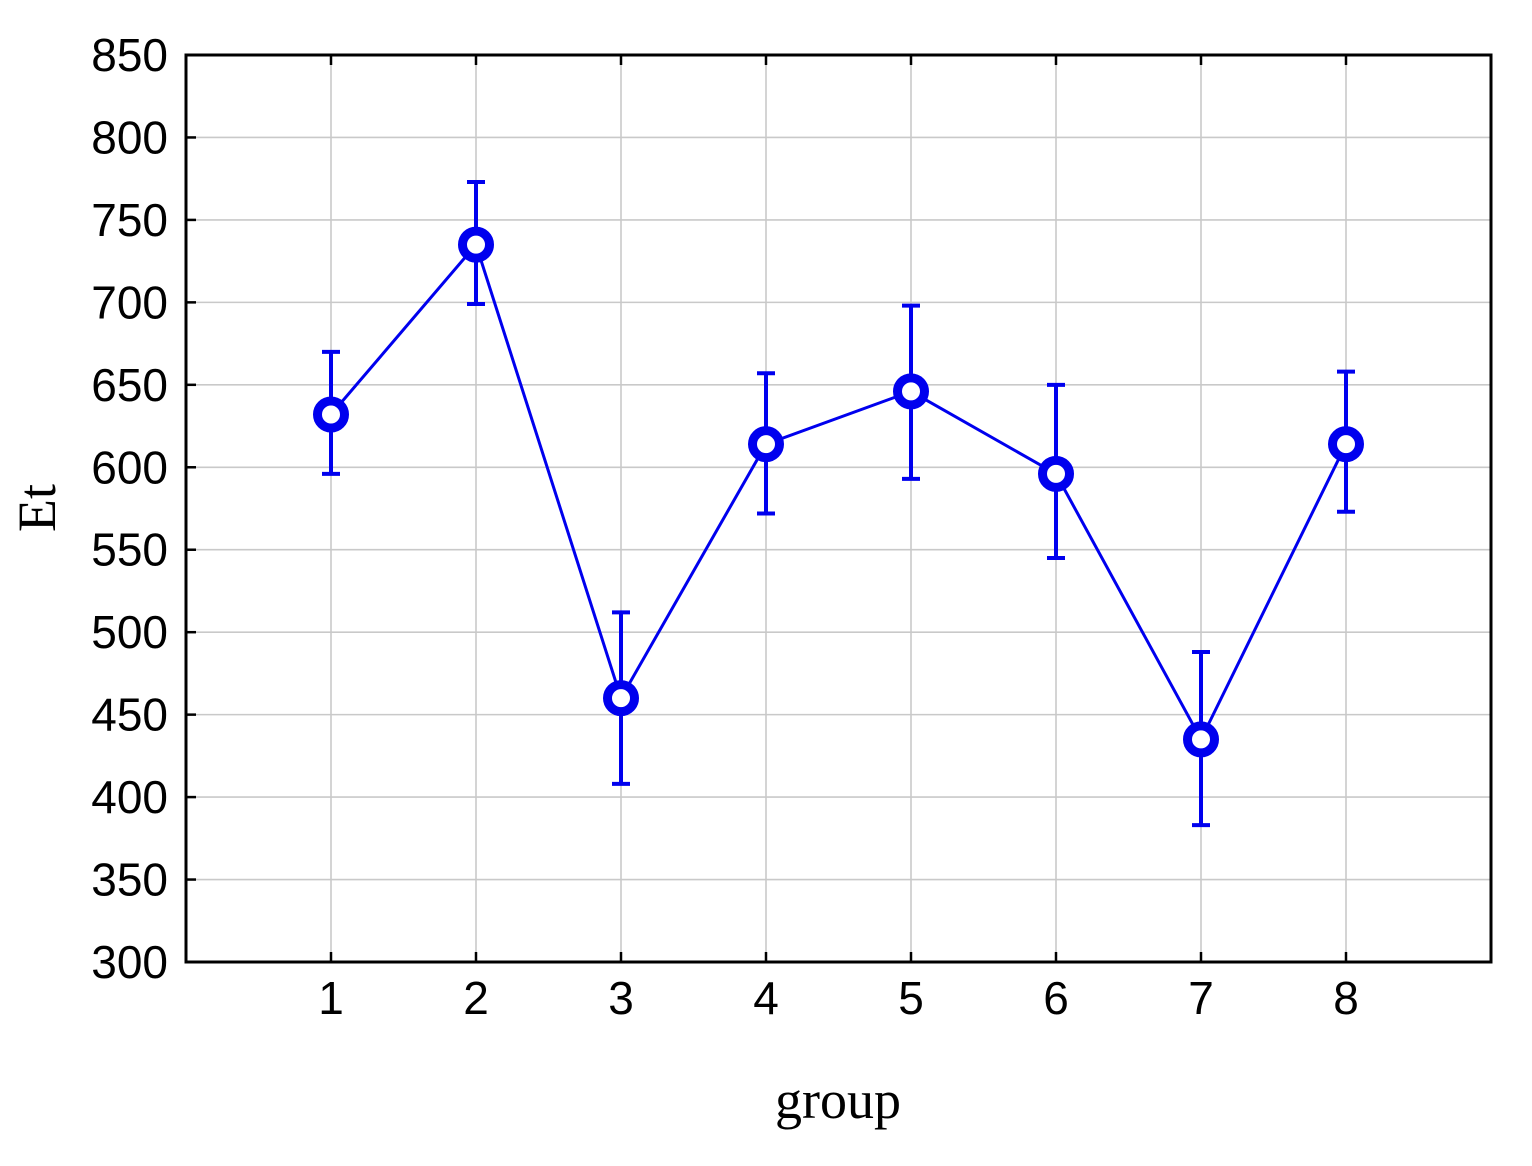 The image size is (1532, 1166). I want to click on y-tick-label: 850, so click(129, 55).